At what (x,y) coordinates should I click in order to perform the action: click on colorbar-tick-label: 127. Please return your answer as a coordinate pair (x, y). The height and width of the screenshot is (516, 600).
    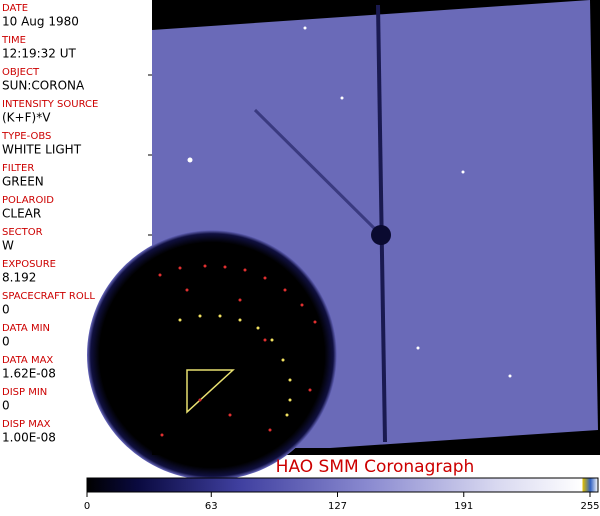
    Looking at the image, I should click on (337, 506).